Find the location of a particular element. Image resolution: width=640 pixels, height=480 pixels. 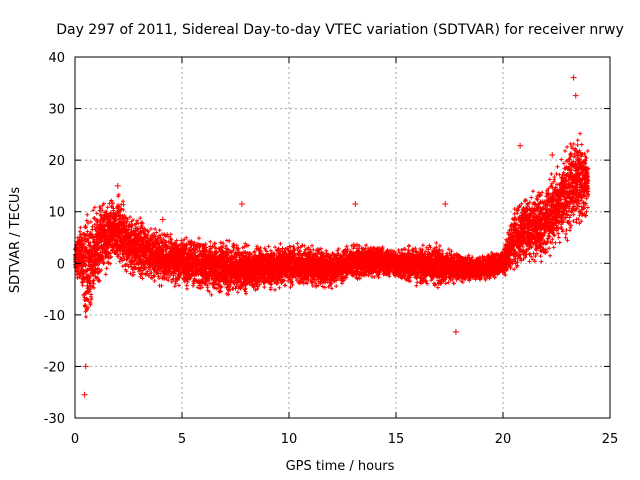

y-tick-label: -20 is located at coordinates (54, 367).